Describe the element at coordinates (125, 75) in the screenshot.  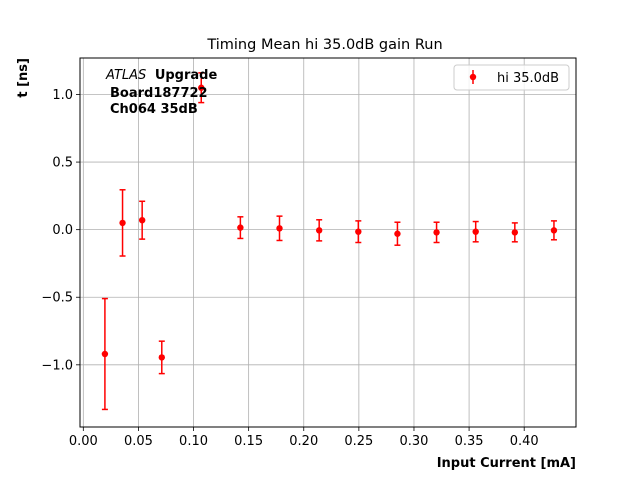
I see `annotation-experiment: ATLAS` at that location.